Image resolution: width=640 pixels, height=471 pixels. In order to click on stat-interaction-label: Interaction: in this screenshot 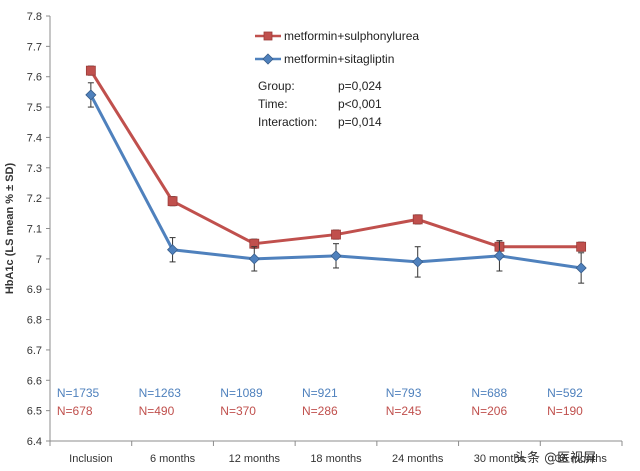, I will do `click(287, 122)`.